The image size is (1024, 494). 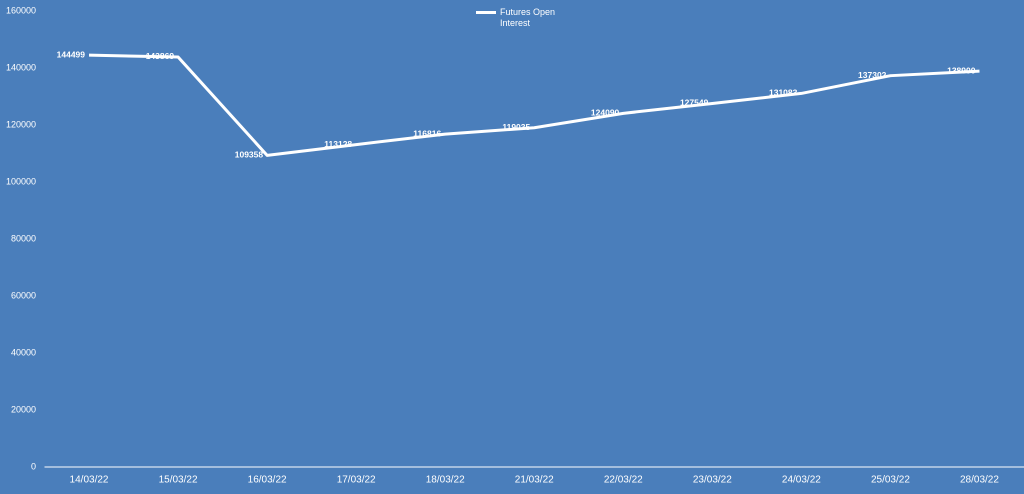 What do you see at coordinates (338, 144) in the screenshot?
I see `data-label: 113128` at bounding box center [338, 144].